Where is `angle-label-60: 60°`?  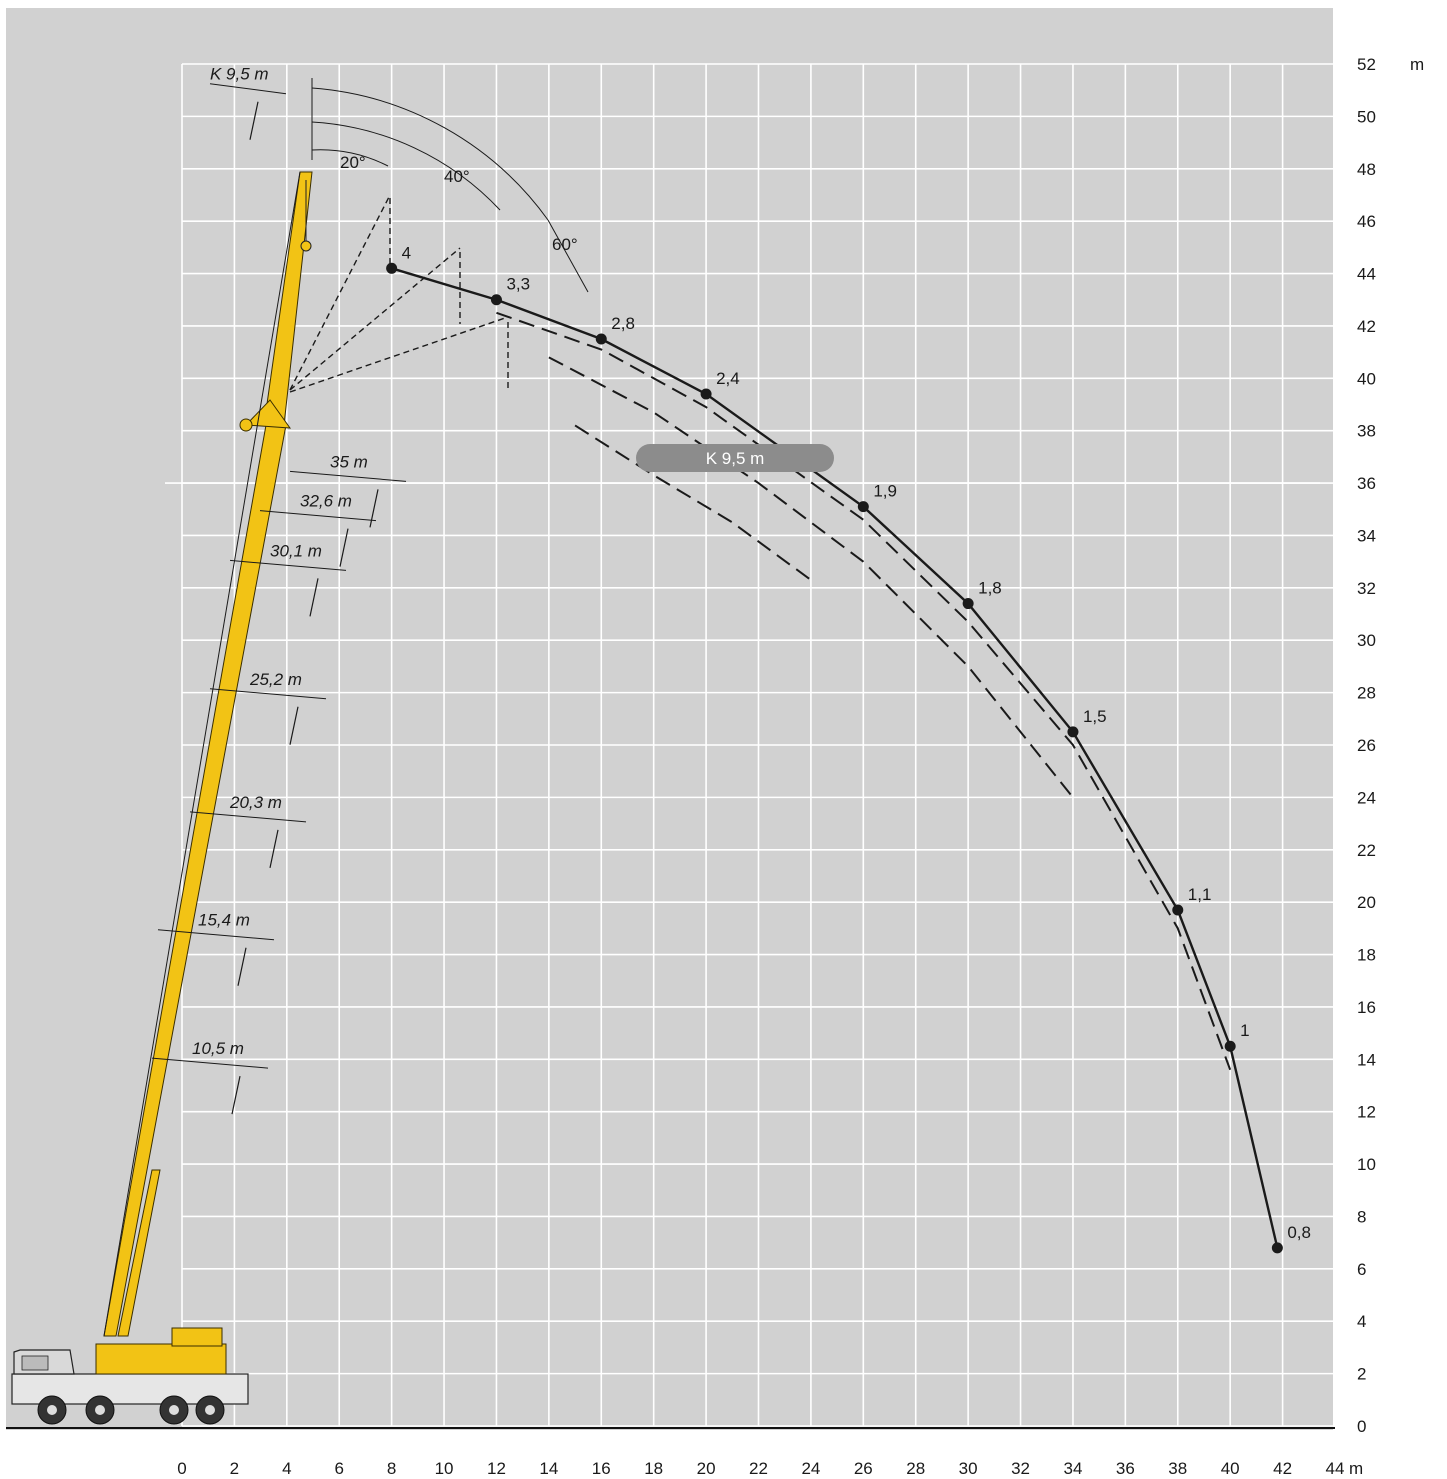 angle-label-60: 60° is located at coordinates (565, 244).